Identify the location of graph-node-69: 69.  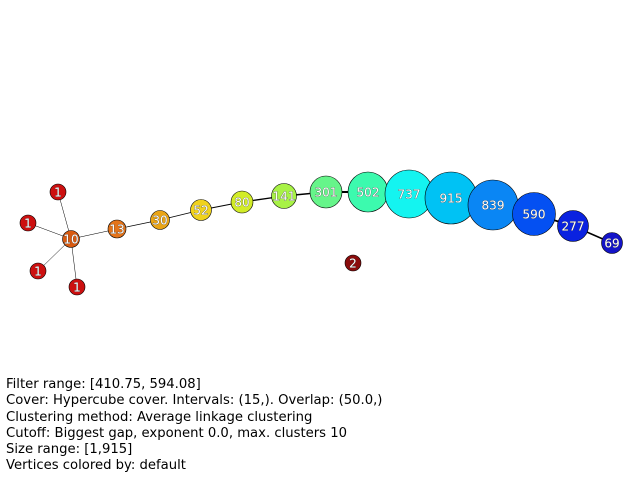
(612, 243).